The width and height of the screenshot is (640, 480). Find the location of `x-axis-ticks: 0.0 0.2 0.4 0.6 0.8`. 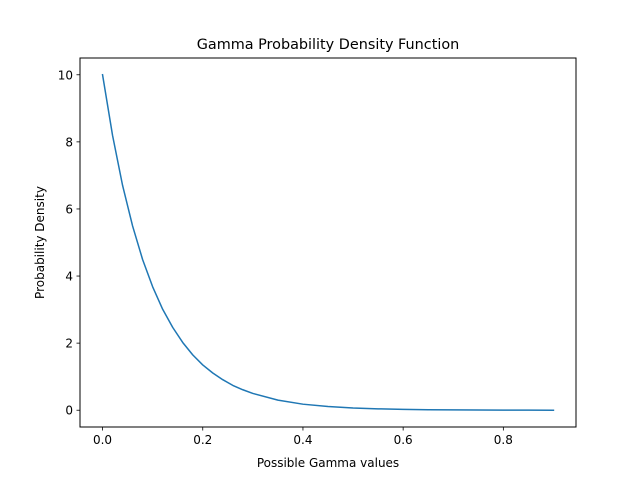

x-axis-ticks: 0.0 0.2 0.4 0.6 0.8 is located at coordinates (303, 437).